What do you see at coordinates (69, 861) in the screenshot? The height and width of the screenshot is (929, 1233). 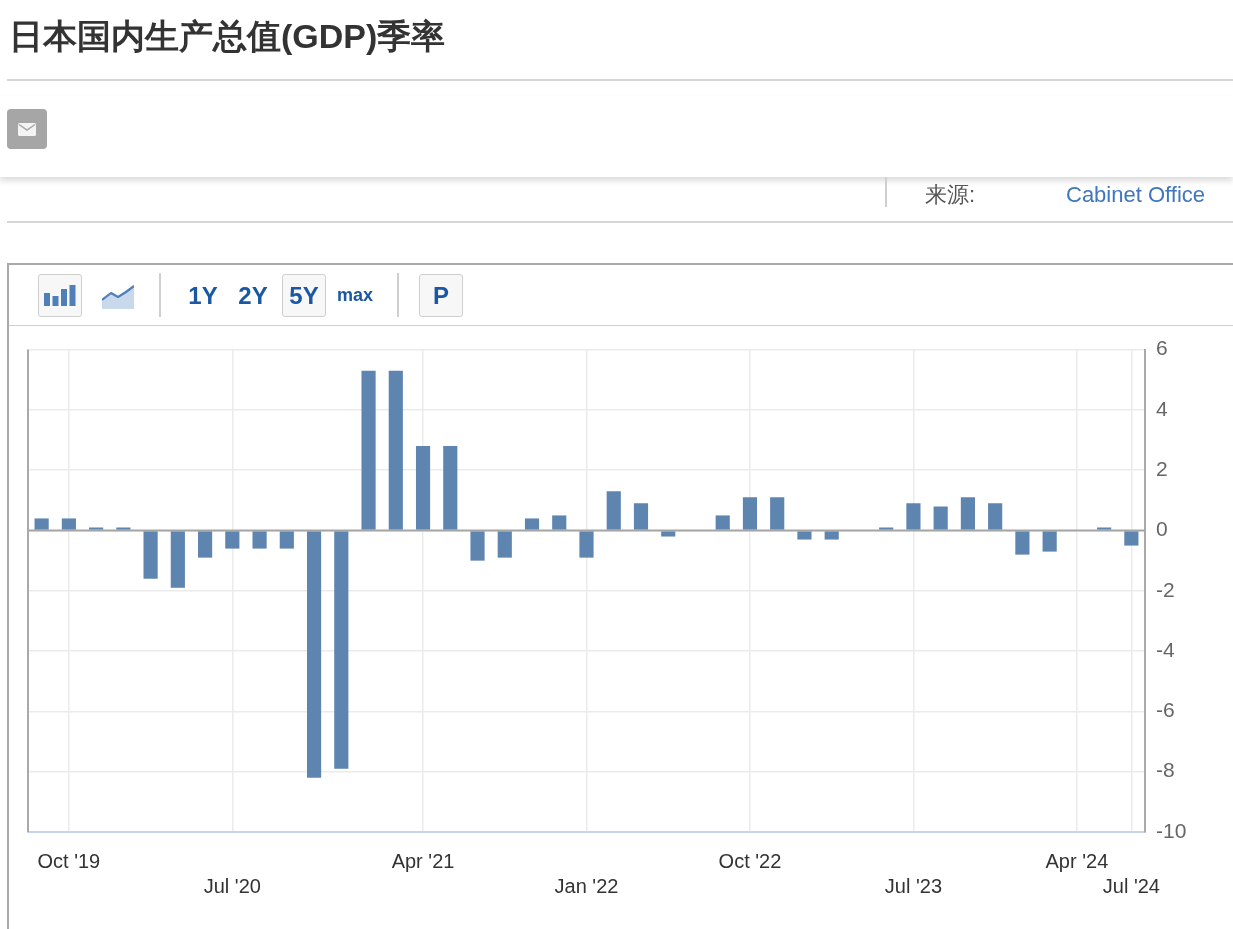 I see `x-tick-label: Oct '19` at bounding box center [69, 861].